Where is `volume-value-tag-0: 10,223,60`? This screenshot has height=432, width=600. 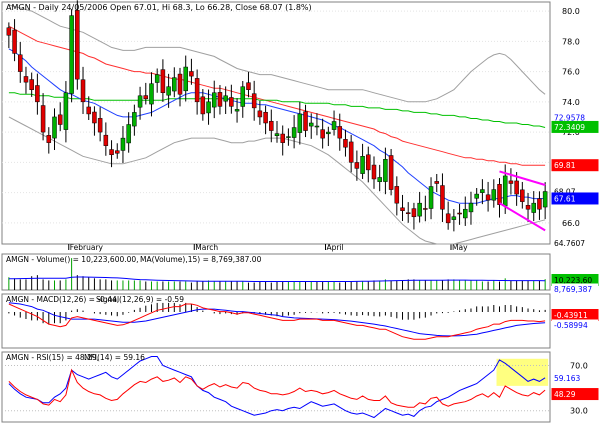
volume-value-tag-0: 10,223,60 is located at coordinates (573, 280).